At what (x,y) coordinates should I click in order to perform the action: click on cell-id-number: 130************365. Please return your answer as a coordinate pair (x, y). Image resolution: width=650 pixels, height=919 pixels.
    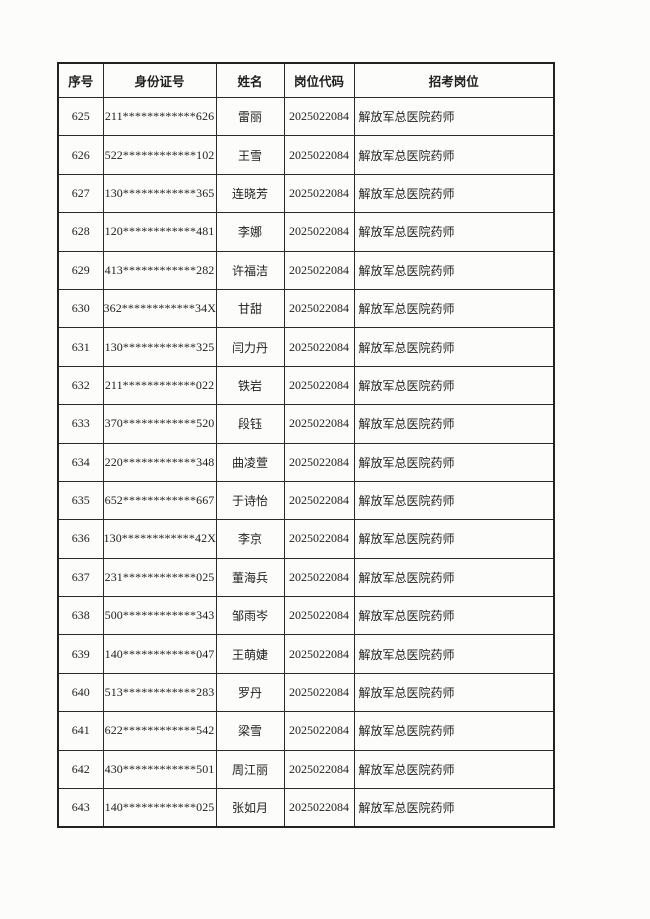
    Looking at the image, I should click on (159, 193).